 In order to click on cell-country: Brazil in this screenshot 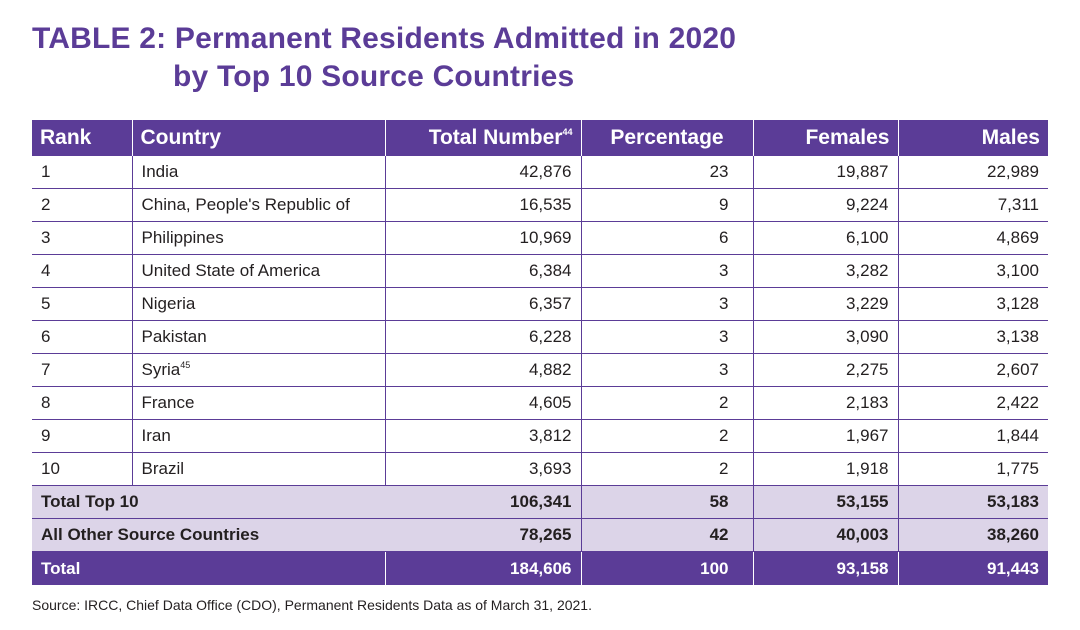, I will do `click(258, 469)`.